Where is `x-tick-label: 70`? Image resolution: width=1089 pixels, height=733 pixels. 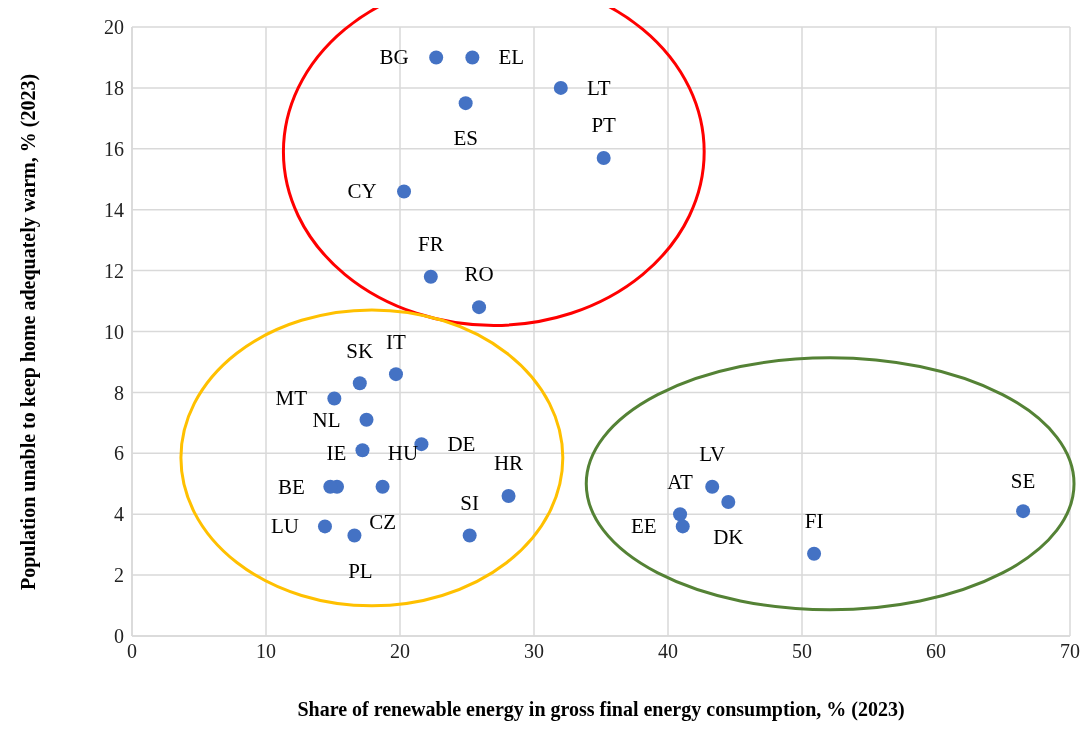 x-tick-label: 70 is located at coordinates (1070, 651).